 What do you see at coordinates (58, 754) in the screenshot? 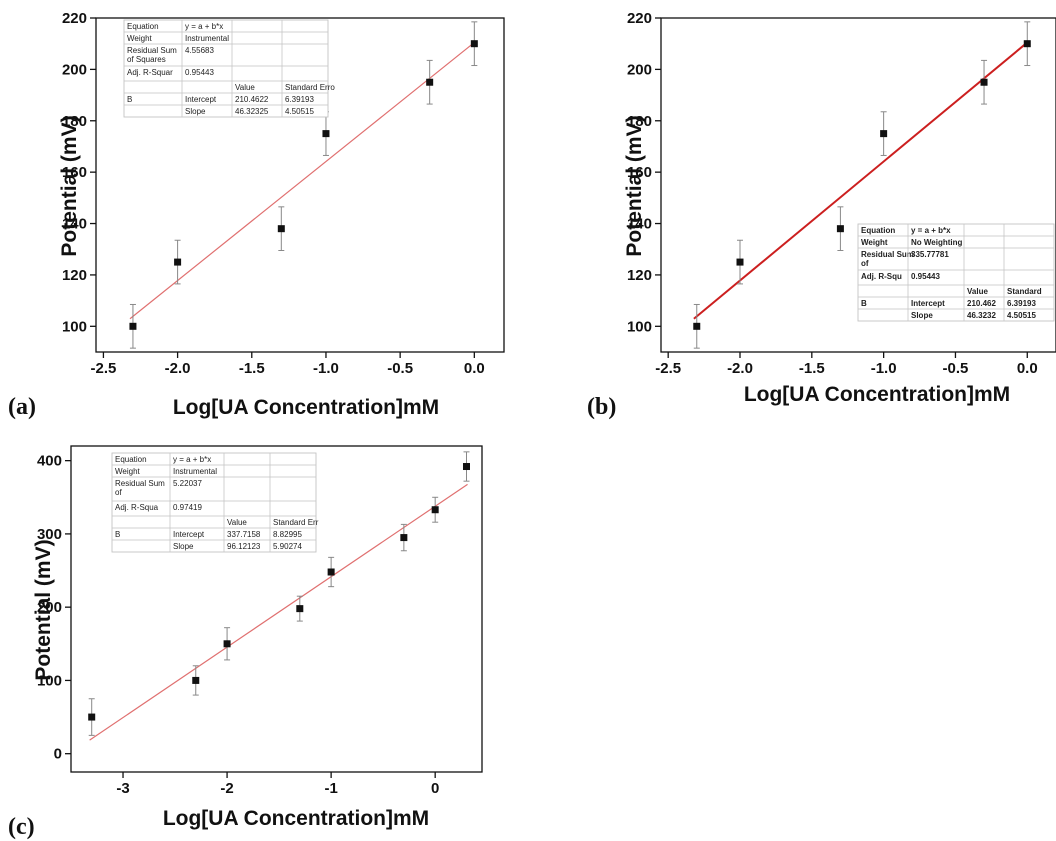
I see `y-tick-label-c: 0` at bounding box center [58, 754].